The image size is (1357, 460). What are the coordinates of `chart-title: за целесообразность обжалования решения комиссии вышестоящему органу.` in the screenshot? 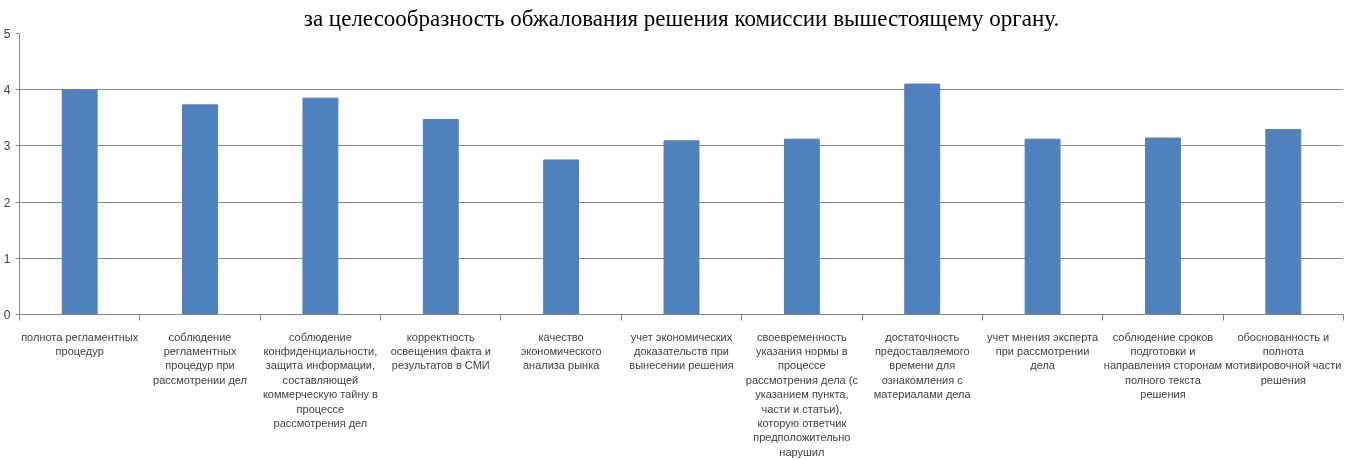 It's located at (681, 18).